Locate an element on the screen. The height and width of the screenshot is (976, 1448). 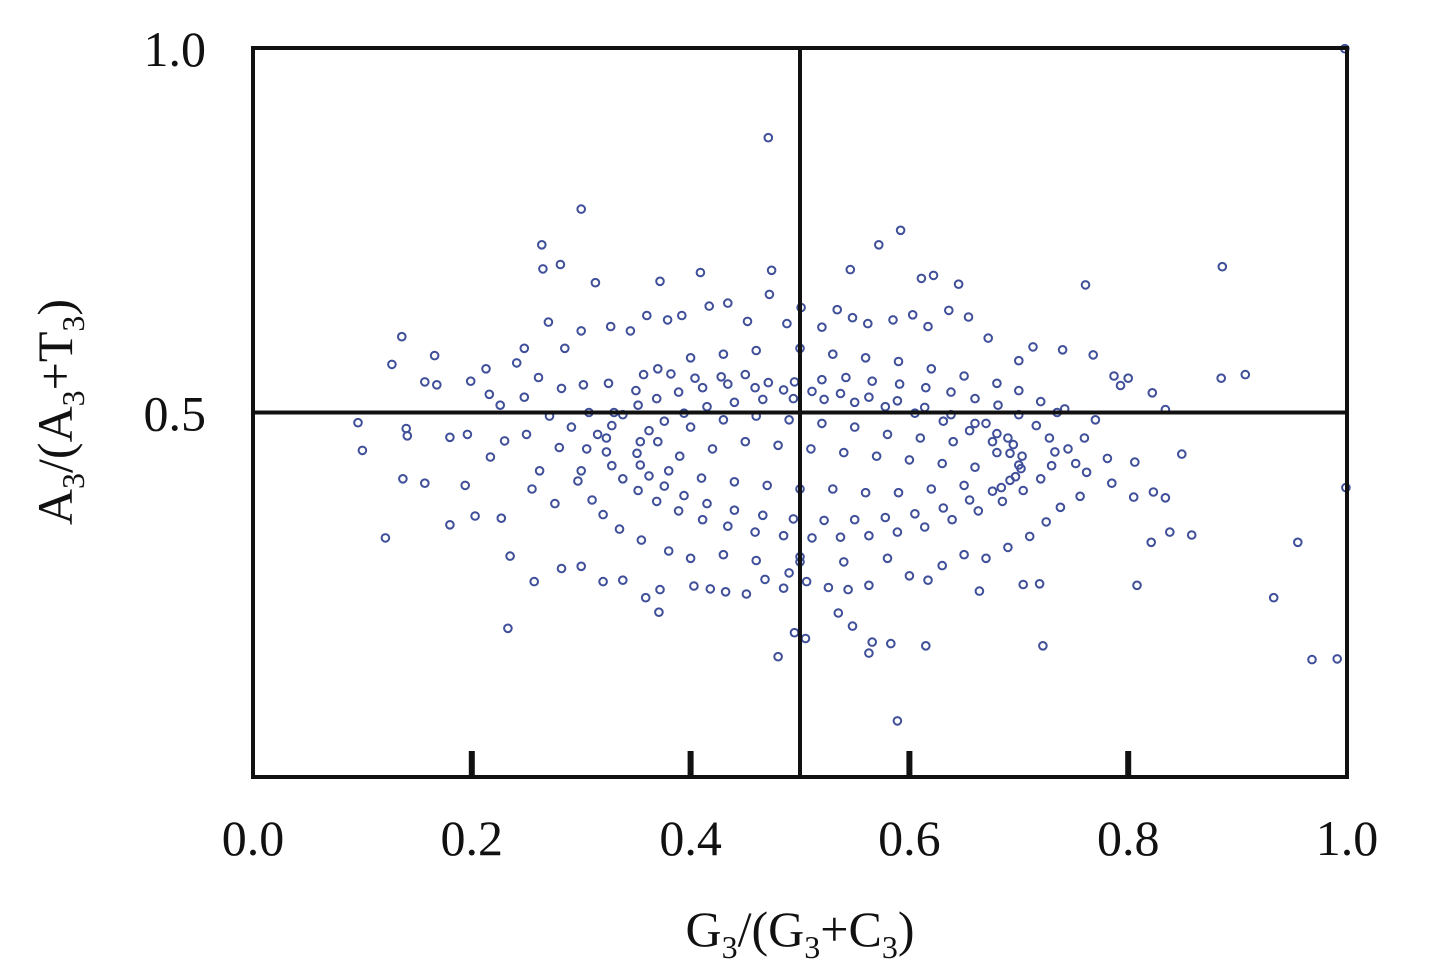
y-axis-title: A3/(A3+T3) is located at coordinates (59, 412).